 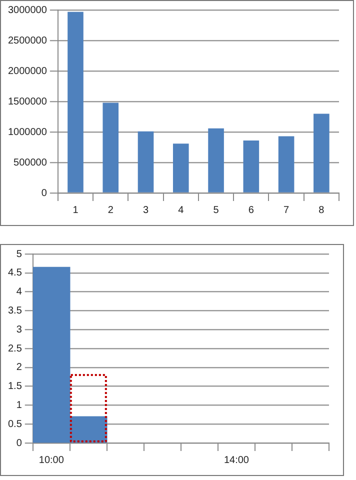 I want to click on y-tick-label: 2, so click(x=19, y=368).